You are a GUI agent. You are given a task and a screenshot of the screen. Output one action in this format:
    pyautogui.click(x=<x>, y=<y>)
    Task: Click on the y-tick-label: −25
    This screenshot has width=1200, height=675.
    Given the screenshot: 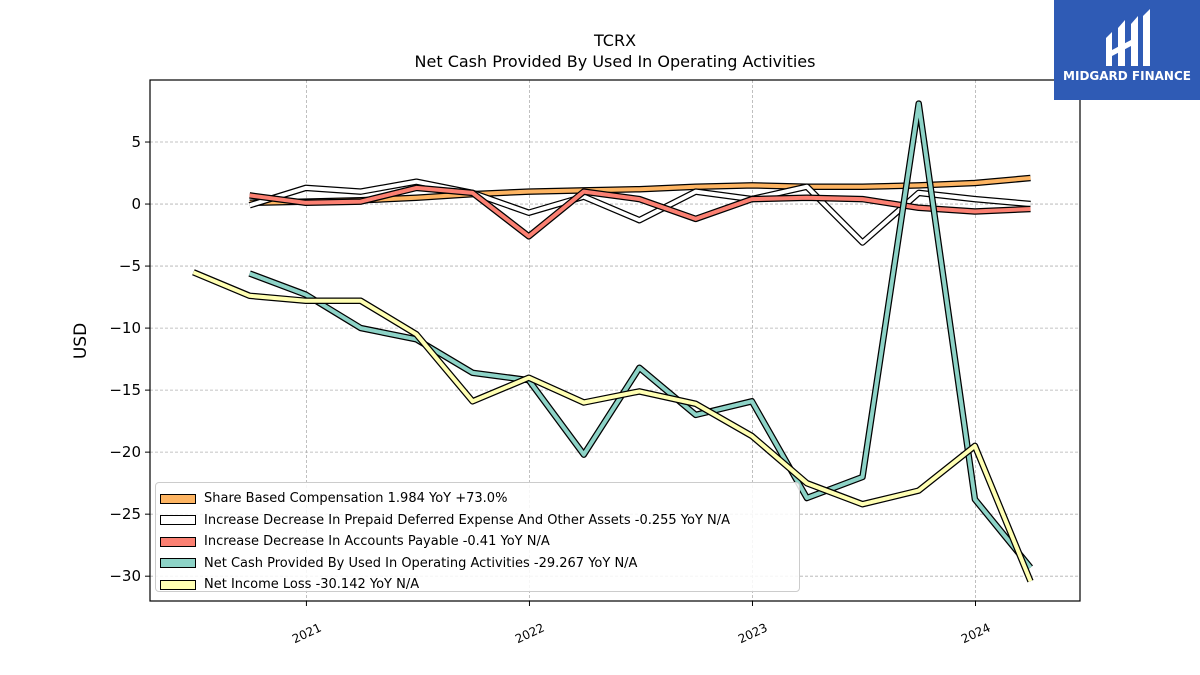 What is the action you would take?
    pyautogui.click(x=125, y=514)
    